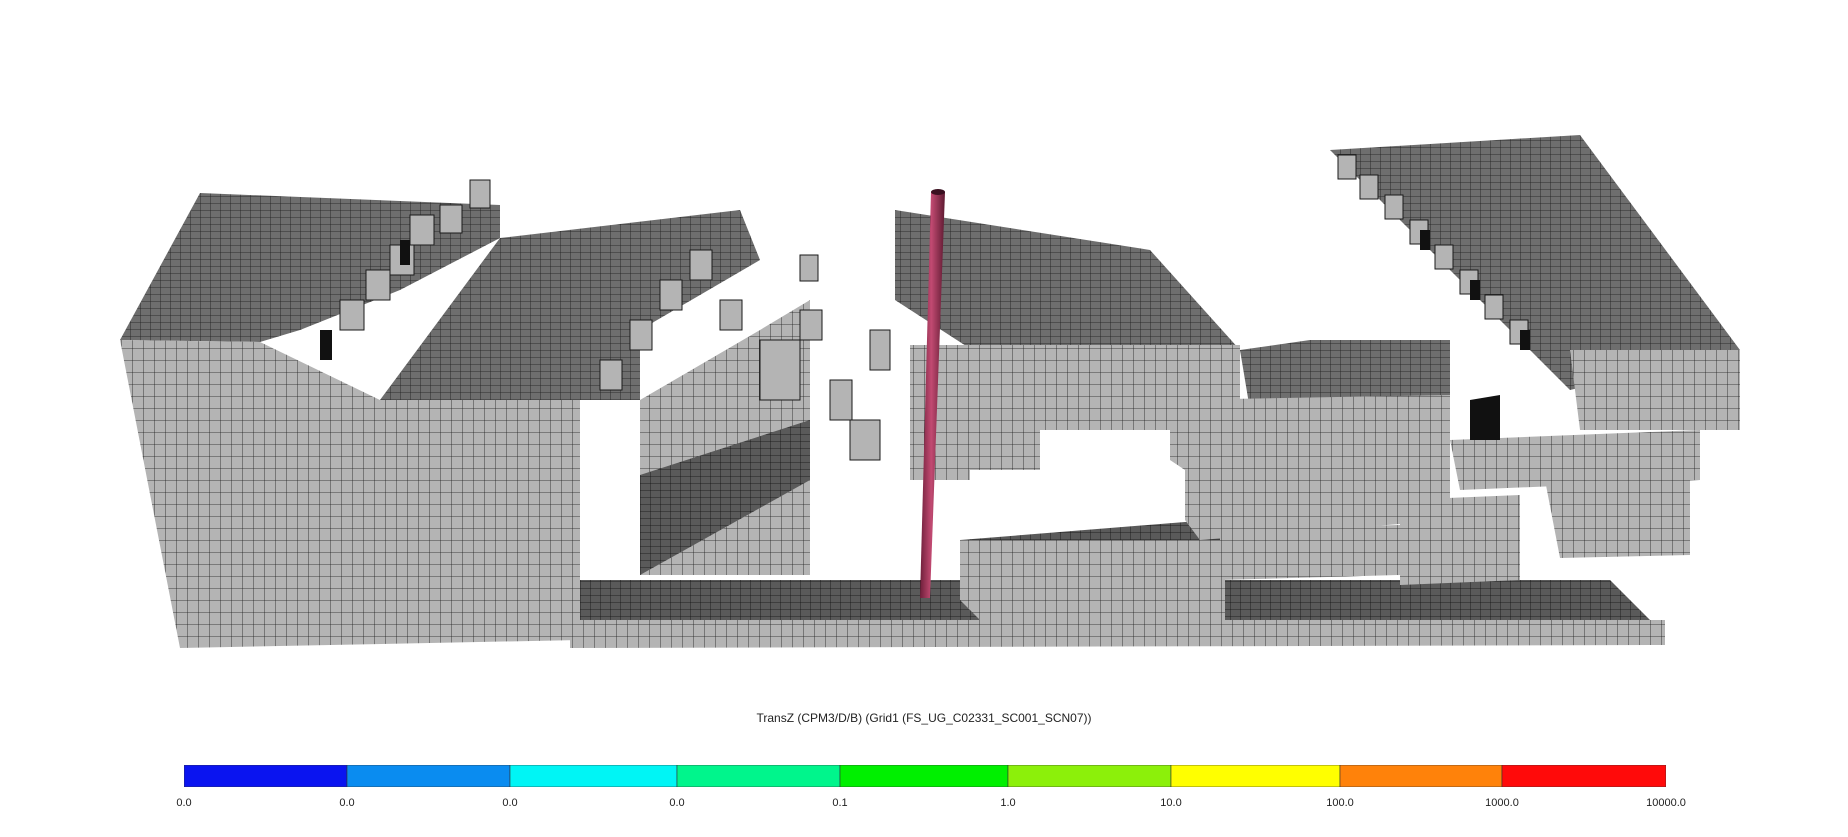 This screenshot has width=1848, height=837. I want to click on center-lower-top-face, so click(1092, 530).